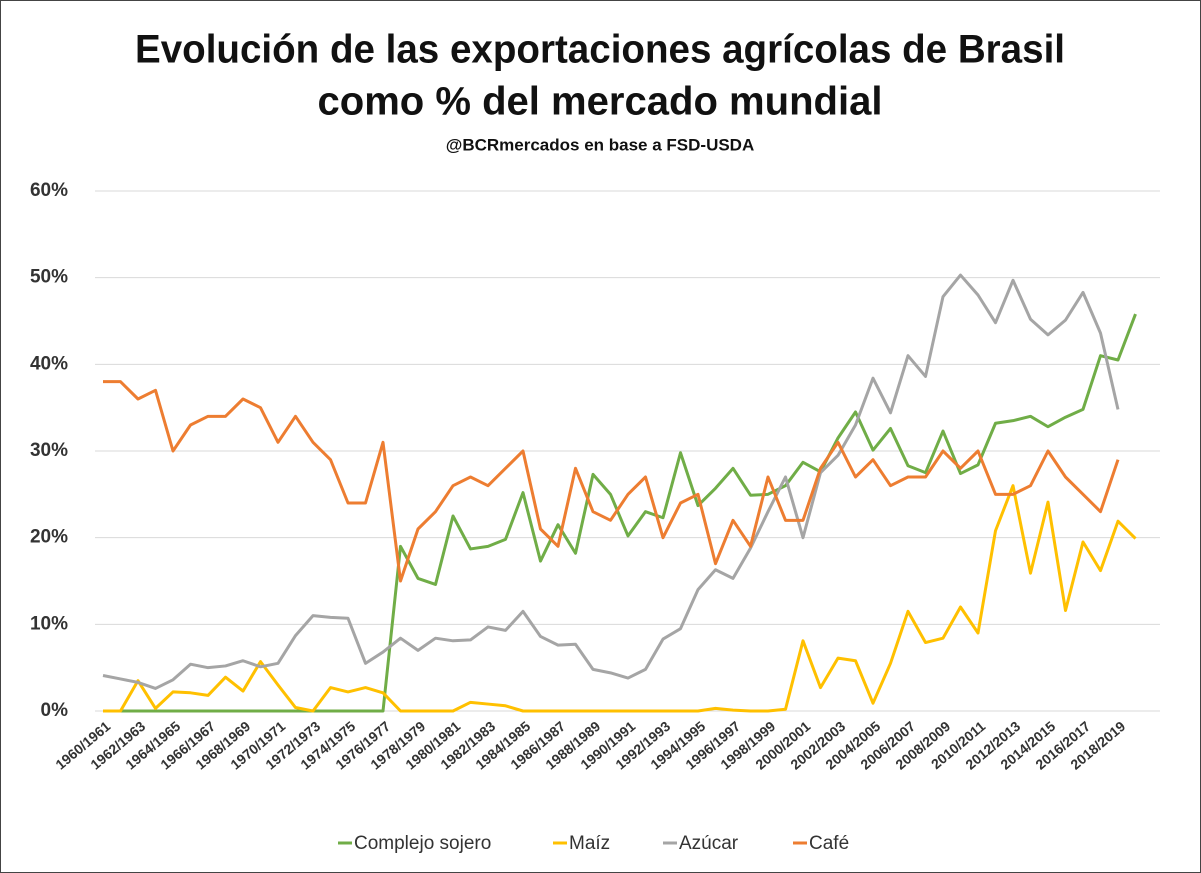 The height and width of the screenshot is (873, 1201). What do you see at coordinates (422, 843) in the screenshot?
I see `legend-label: Complejo sojero` at bounding box center [422, 843].